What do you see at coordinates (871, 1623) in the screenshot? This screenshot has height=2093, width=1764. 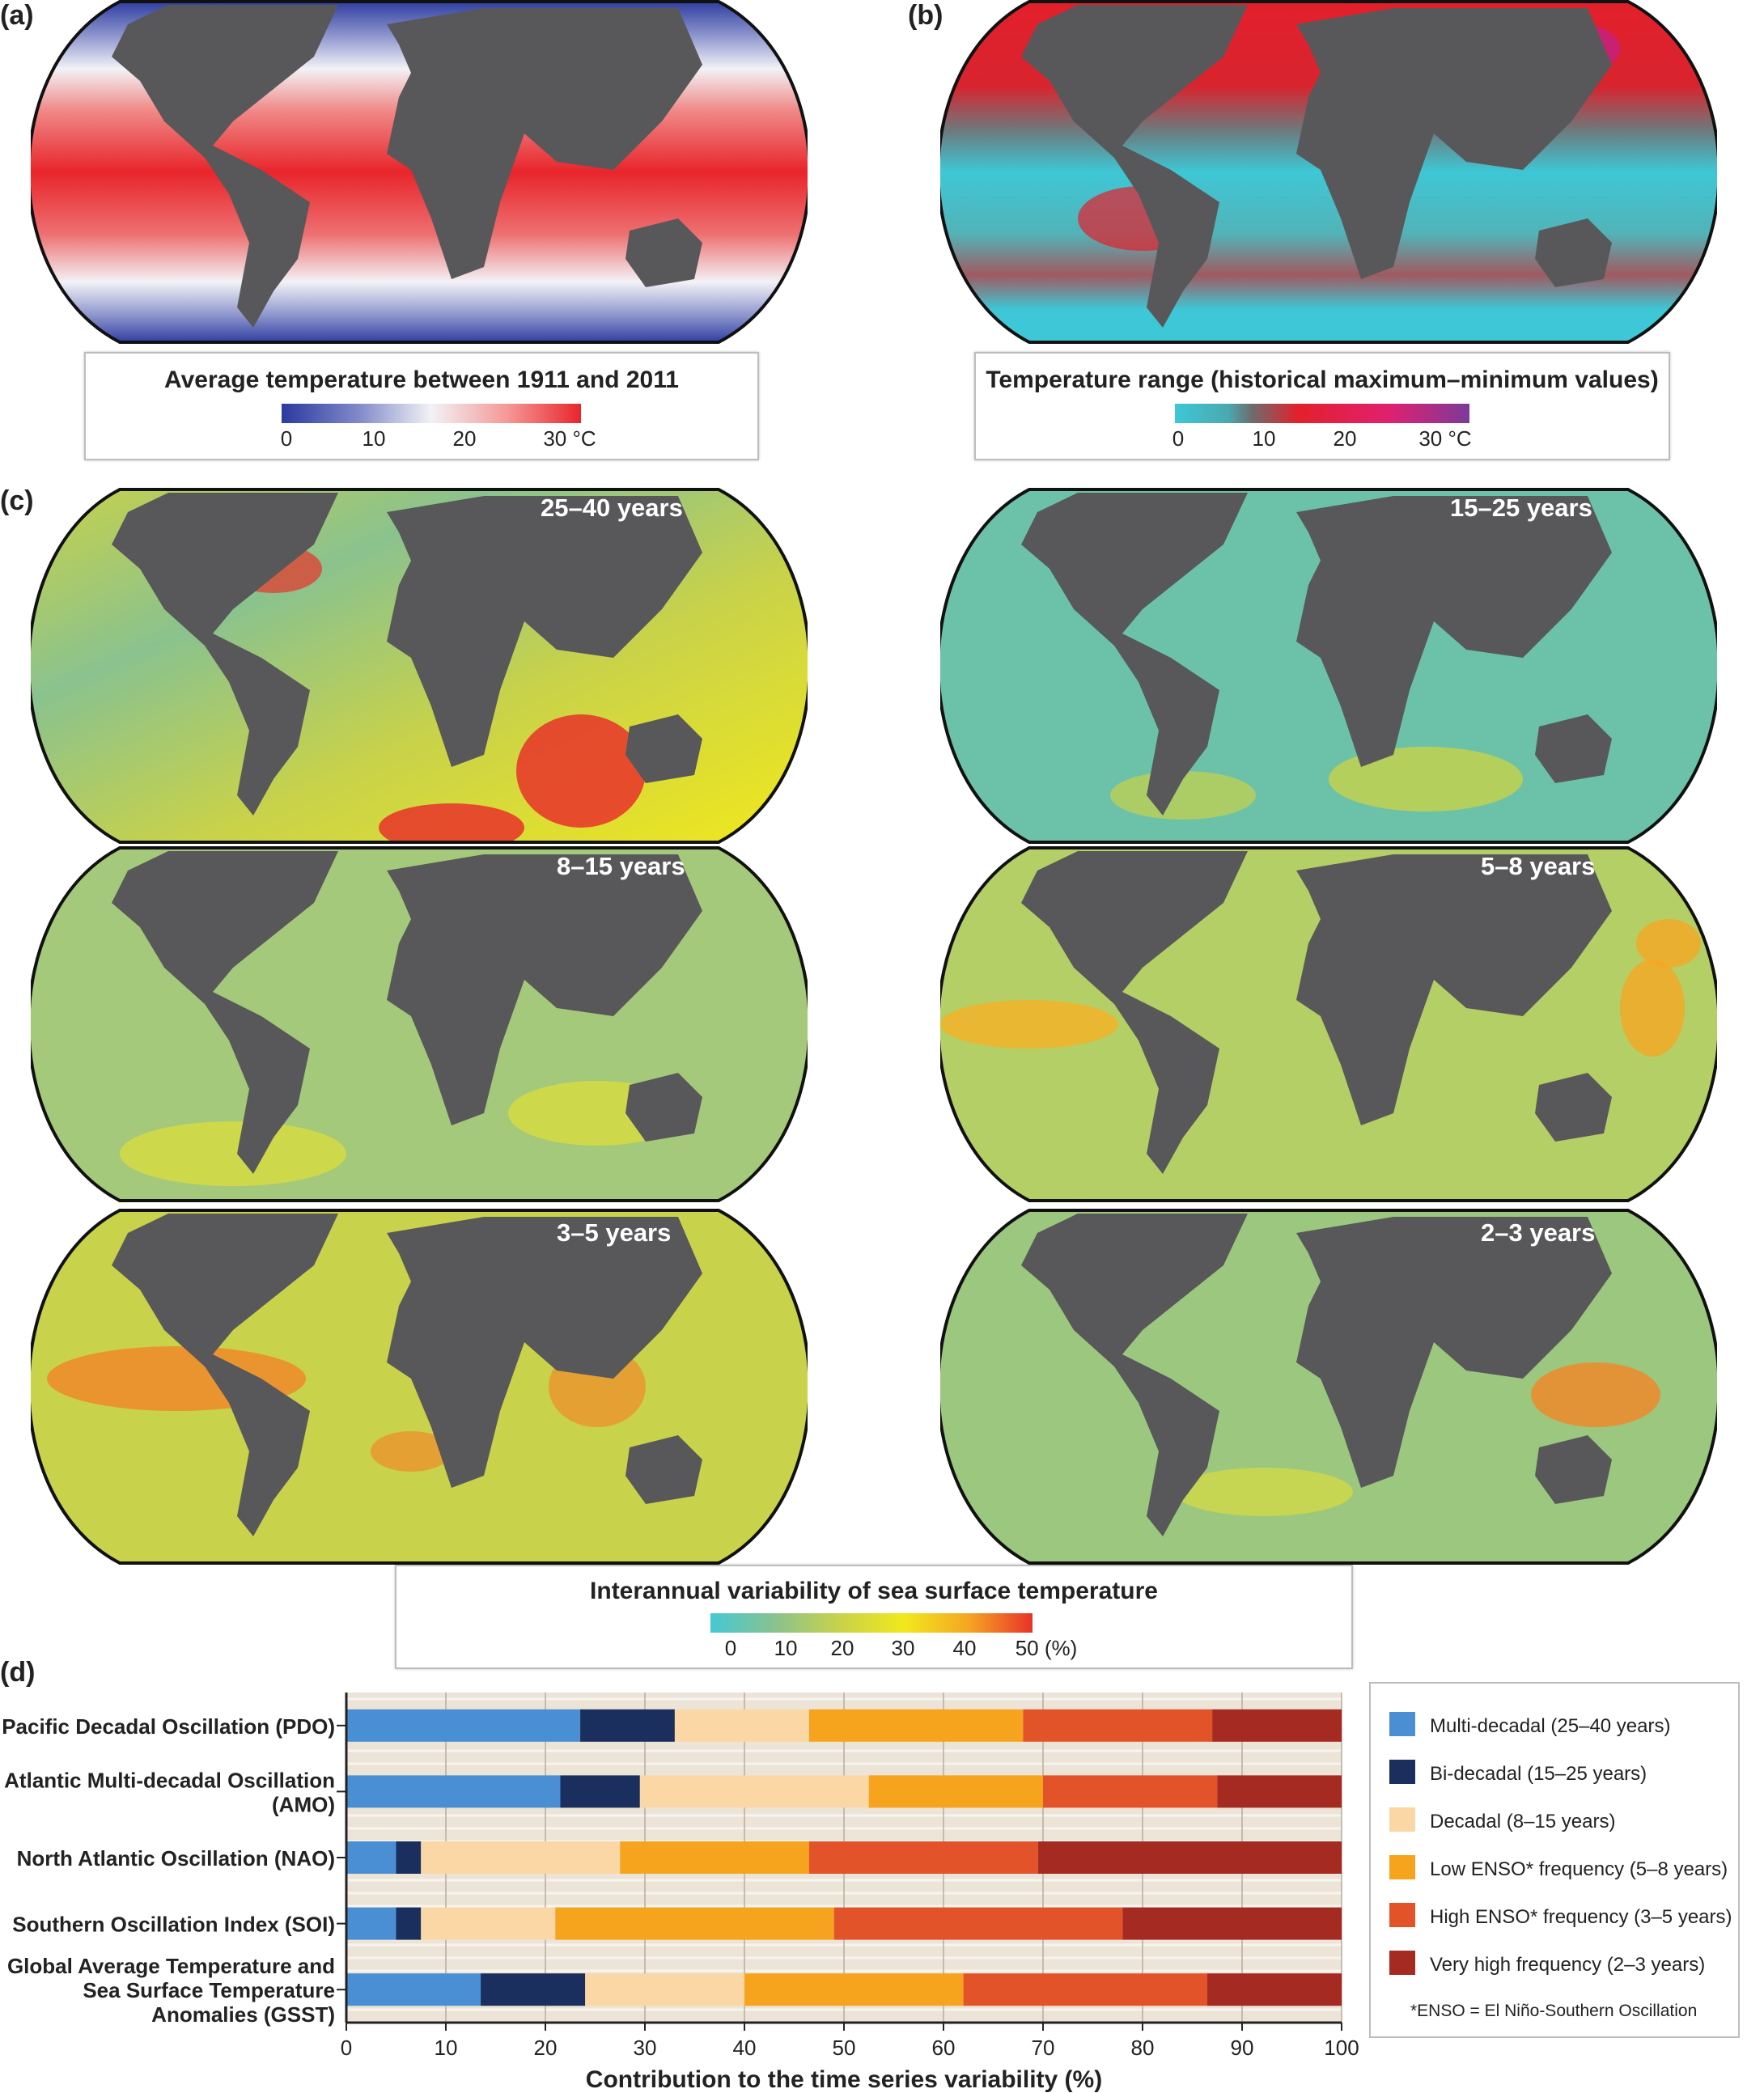 I see `colorbar-c` at bounding box center [871, 1623].